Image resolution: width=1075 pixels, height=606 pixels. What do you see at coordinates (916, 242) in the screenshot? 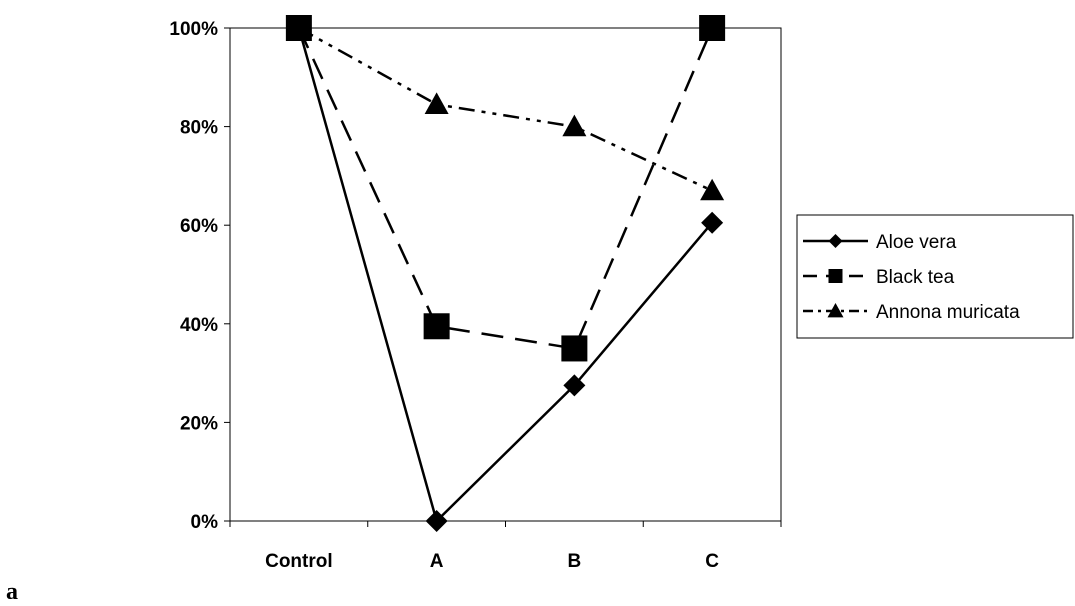
I see `legend-label: Aloe vera` at bounding box center [916, 242].